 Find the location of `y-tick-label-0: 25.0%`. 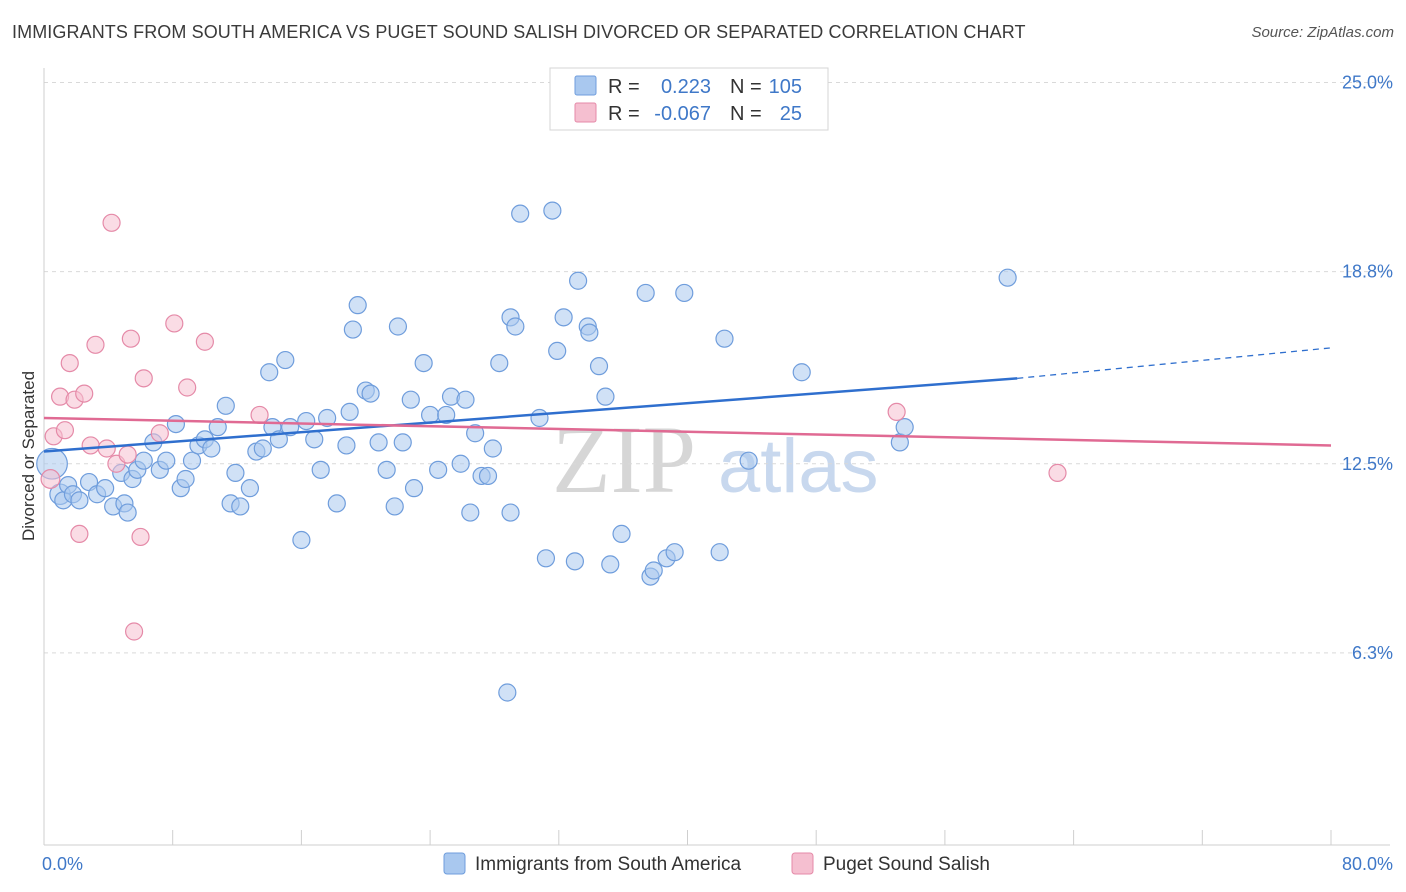

y-tick-label-0: 25.0% is located at coordinates (1367, 83).